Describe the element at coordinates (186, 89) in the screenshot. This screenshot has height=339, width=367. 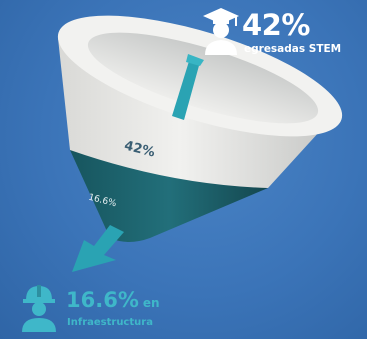
I see `funnel-inner-arrow` at that location.